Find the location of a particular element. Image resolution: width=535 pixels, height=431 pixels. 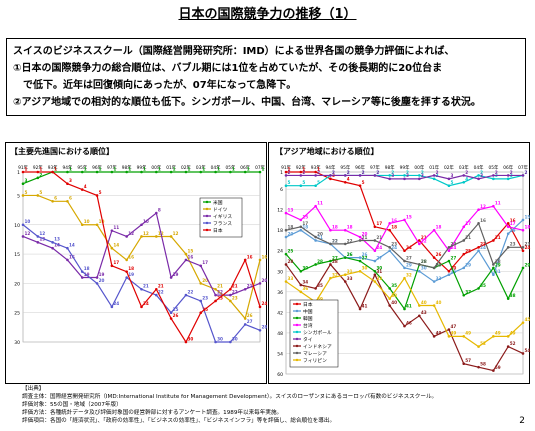

data-label: 8 is located at coordinates (159, 209).